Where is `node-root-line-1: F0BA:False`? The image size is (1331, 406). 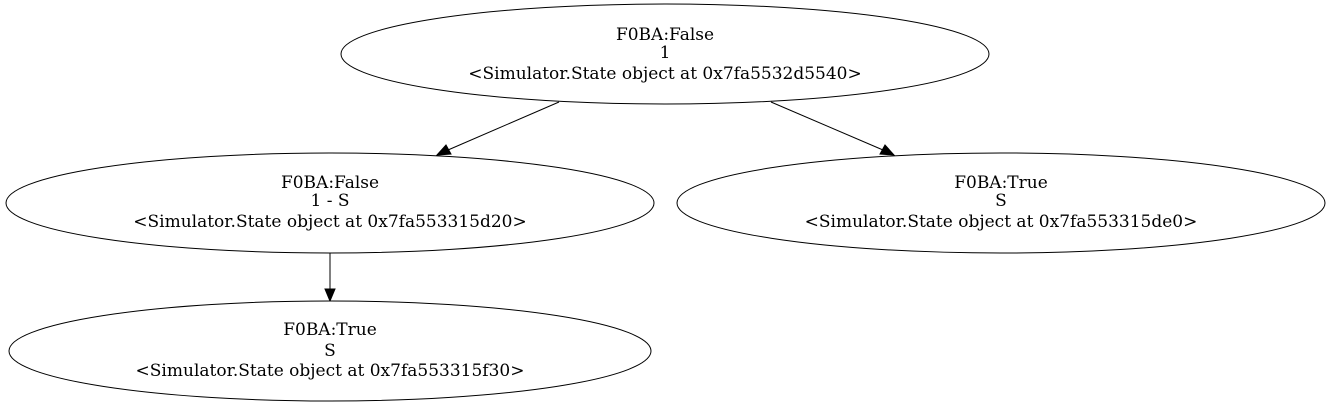 node-root-line-1: F0BA:False is located at coordinates (665, 35).